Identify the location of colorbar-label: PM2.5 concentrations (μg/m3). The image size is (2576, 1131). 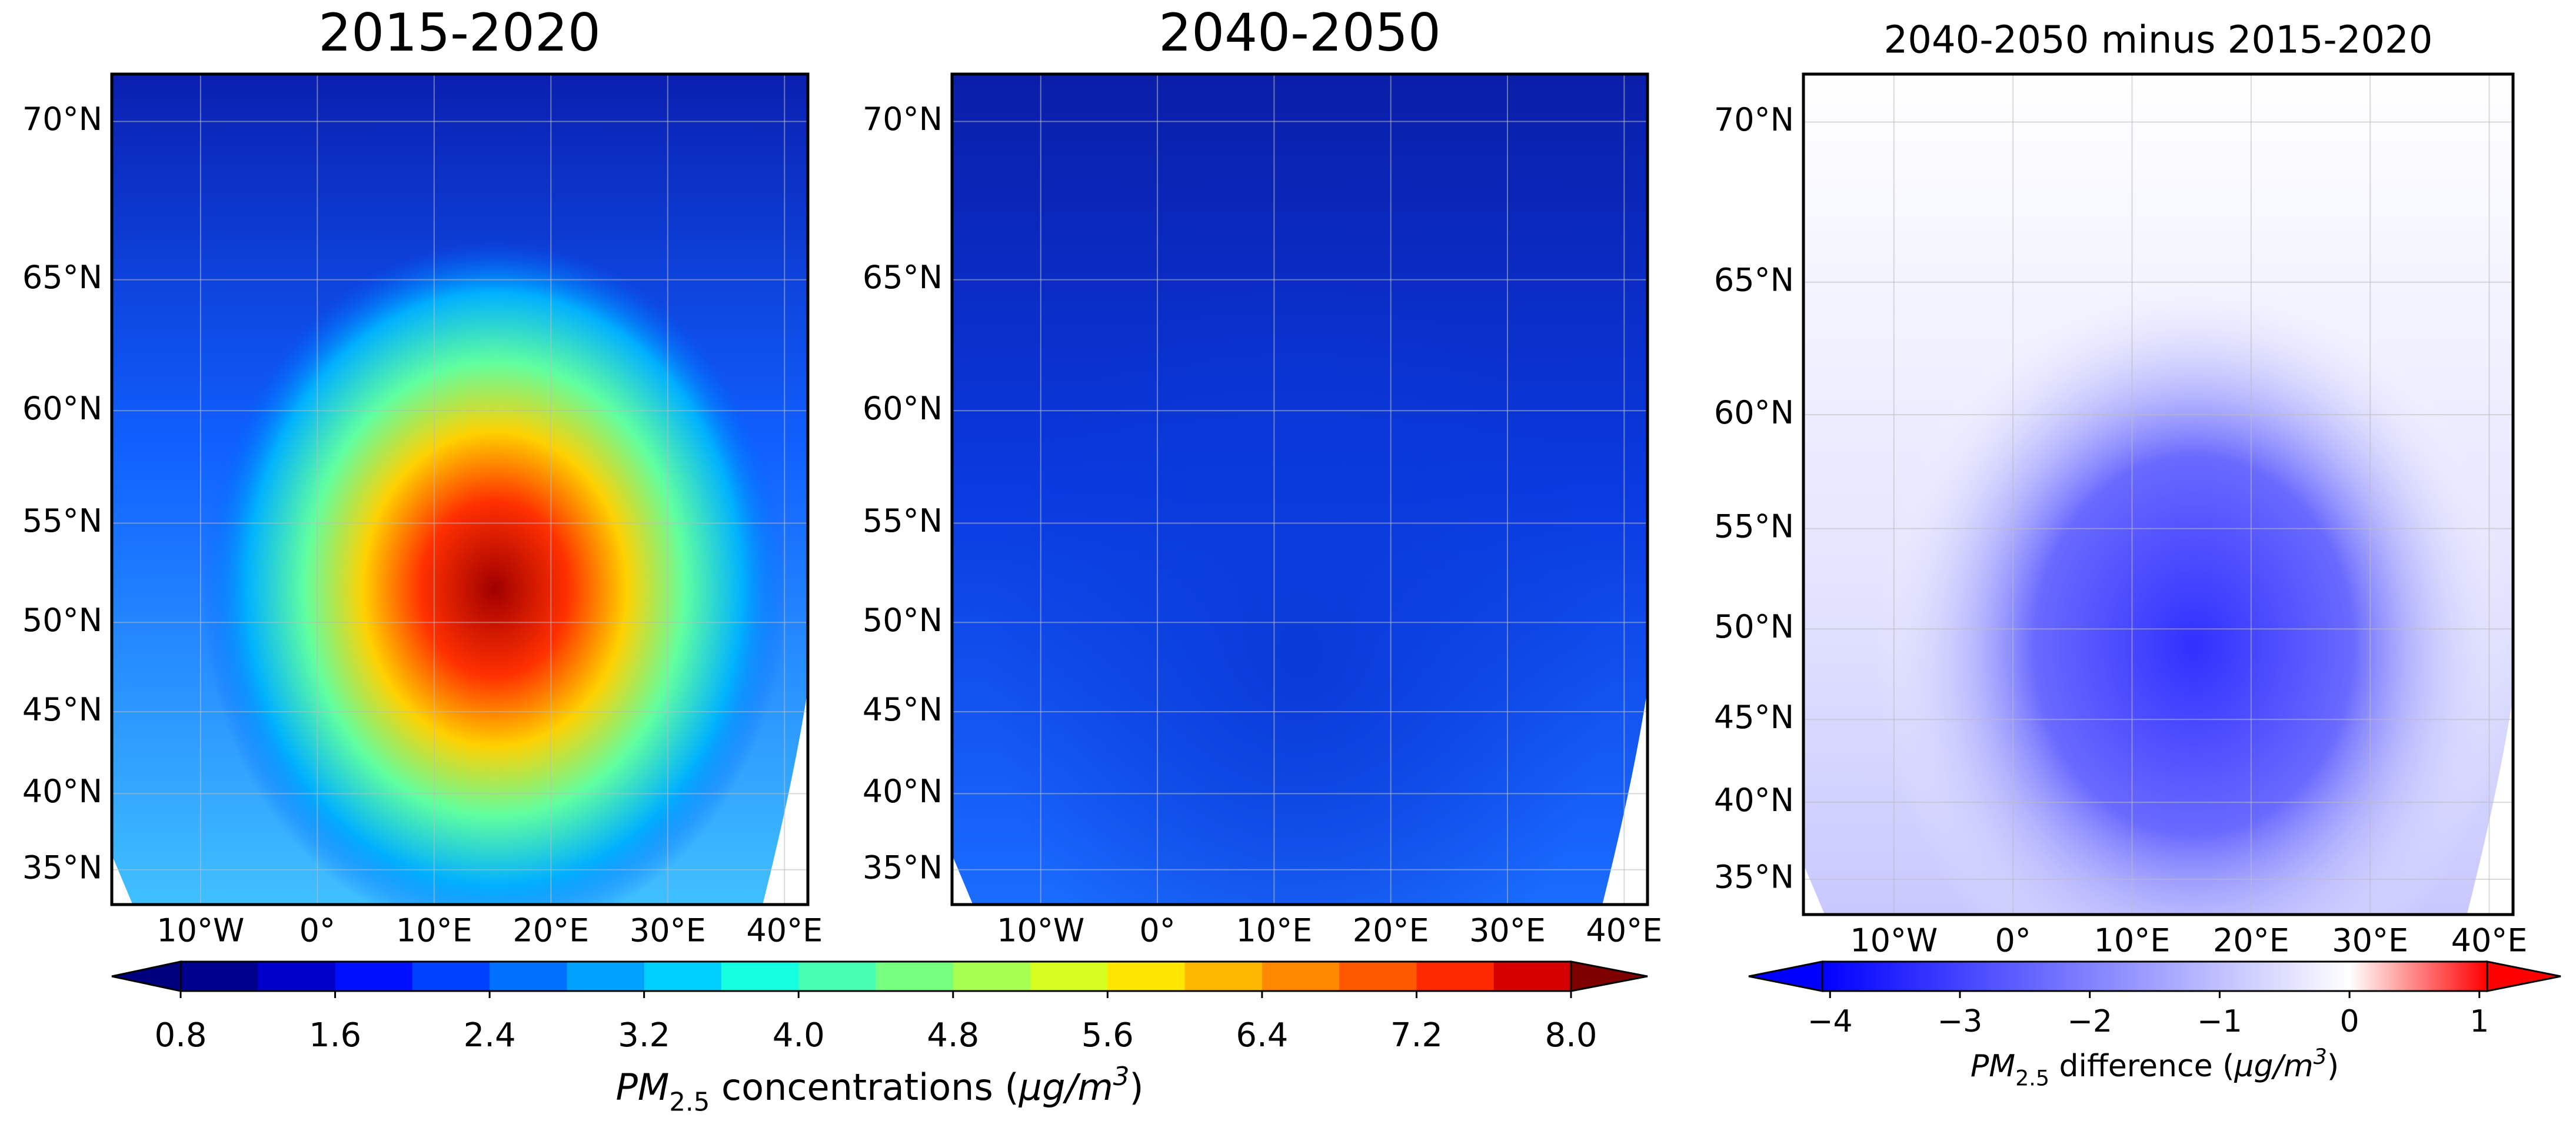
(879, 1089).